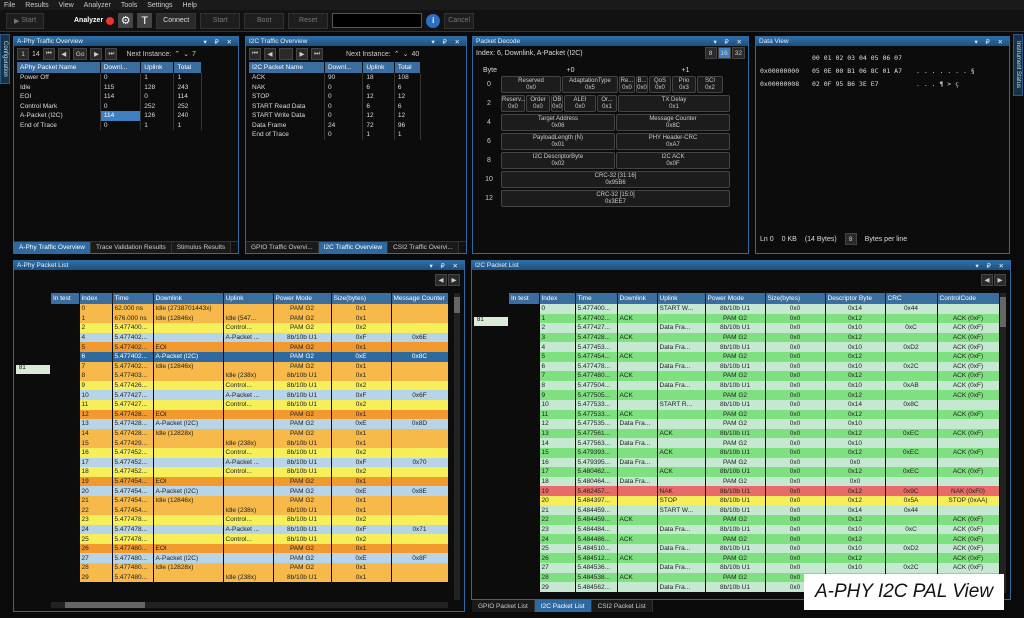 Image resolution: width=1024 pixels, height=618 pixels. What do you see at coordinates (674, 103) in the screenshot?
I see `decode-field: TX Delay 0x1` at bounding box center [674, 103].